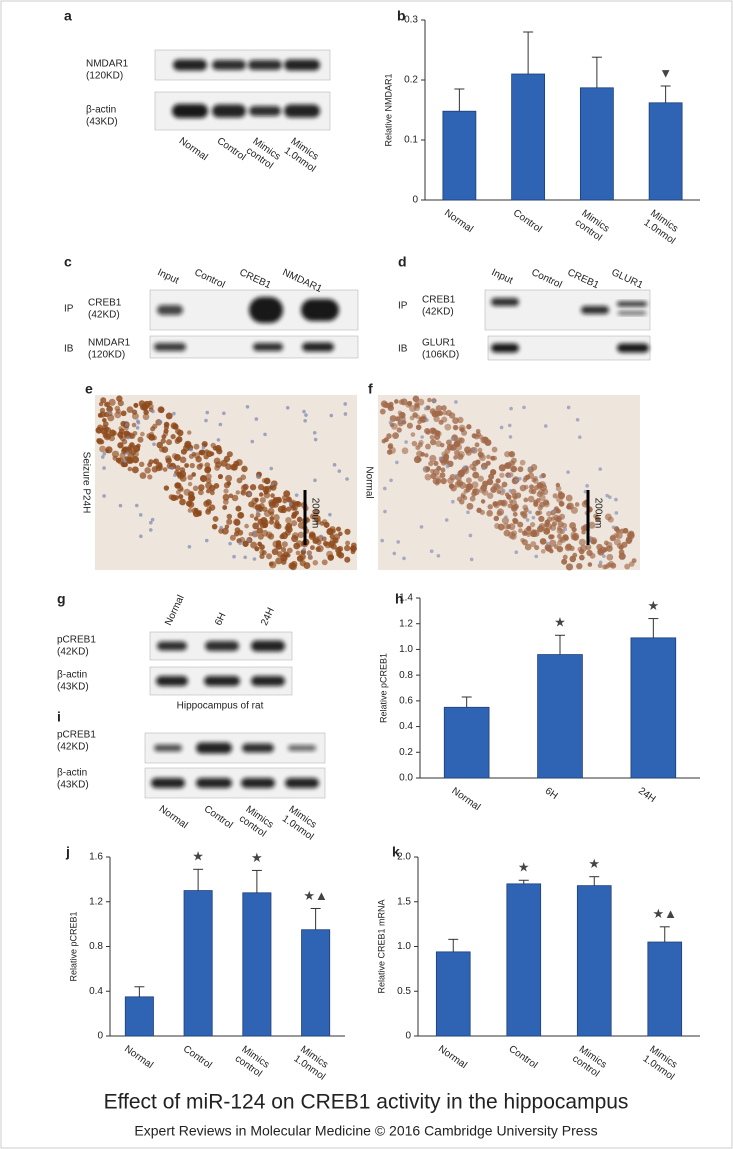 The width and height of the screenshot is (733, 1149). I want to click on y-tick-label: 0.0, so click(406, 778).